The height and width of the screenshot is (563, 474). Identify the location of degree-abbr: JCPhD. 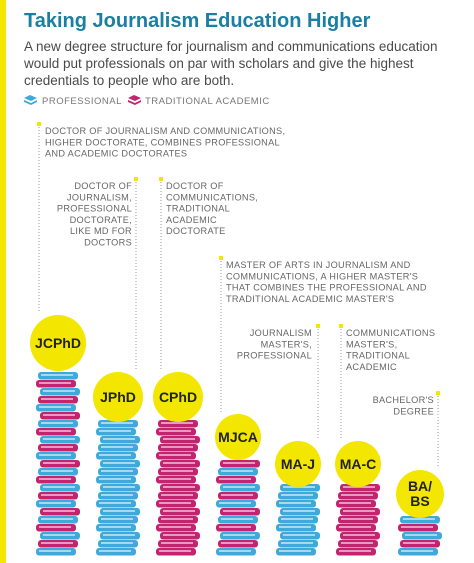
(58, 343).